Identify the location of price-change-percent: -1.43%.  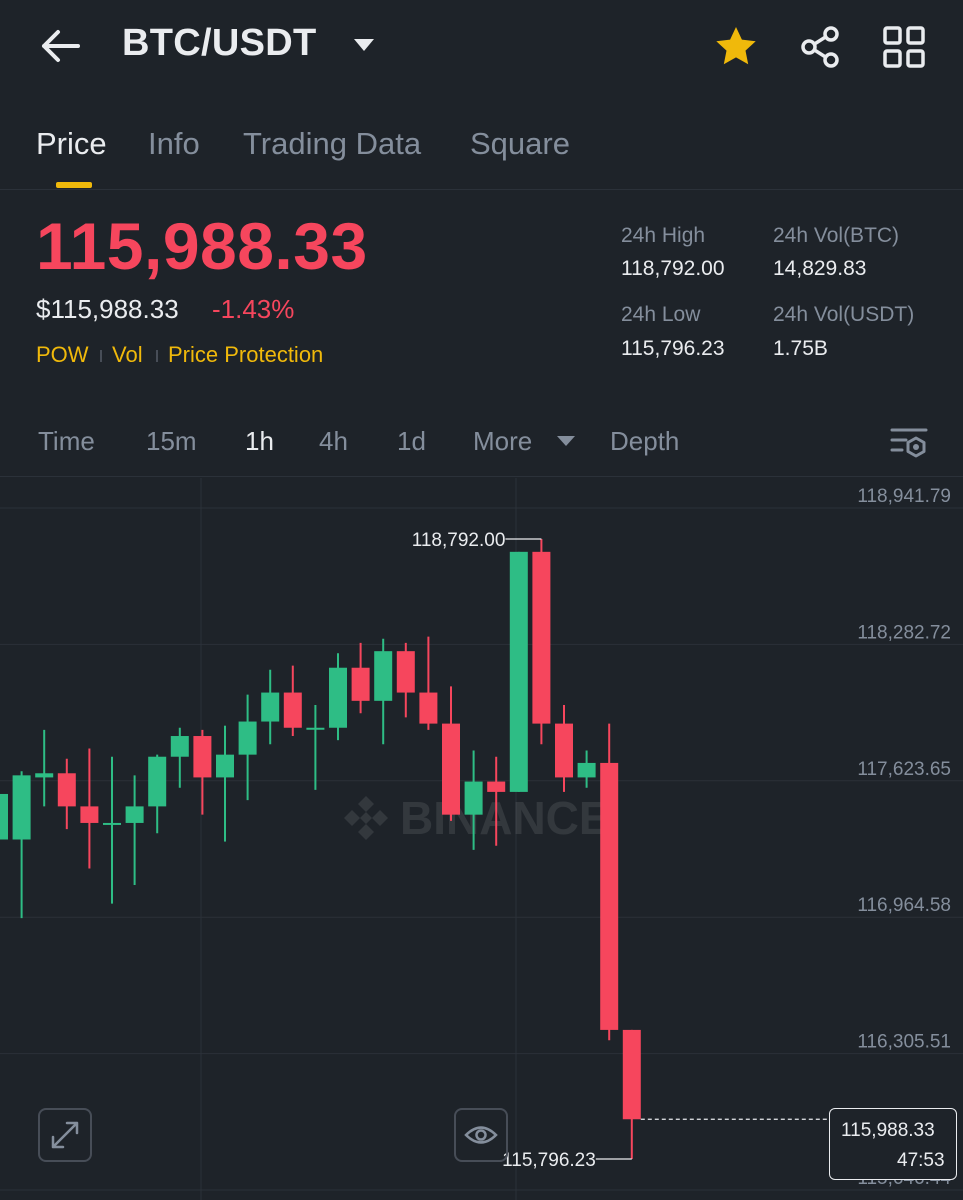
(253, 309).